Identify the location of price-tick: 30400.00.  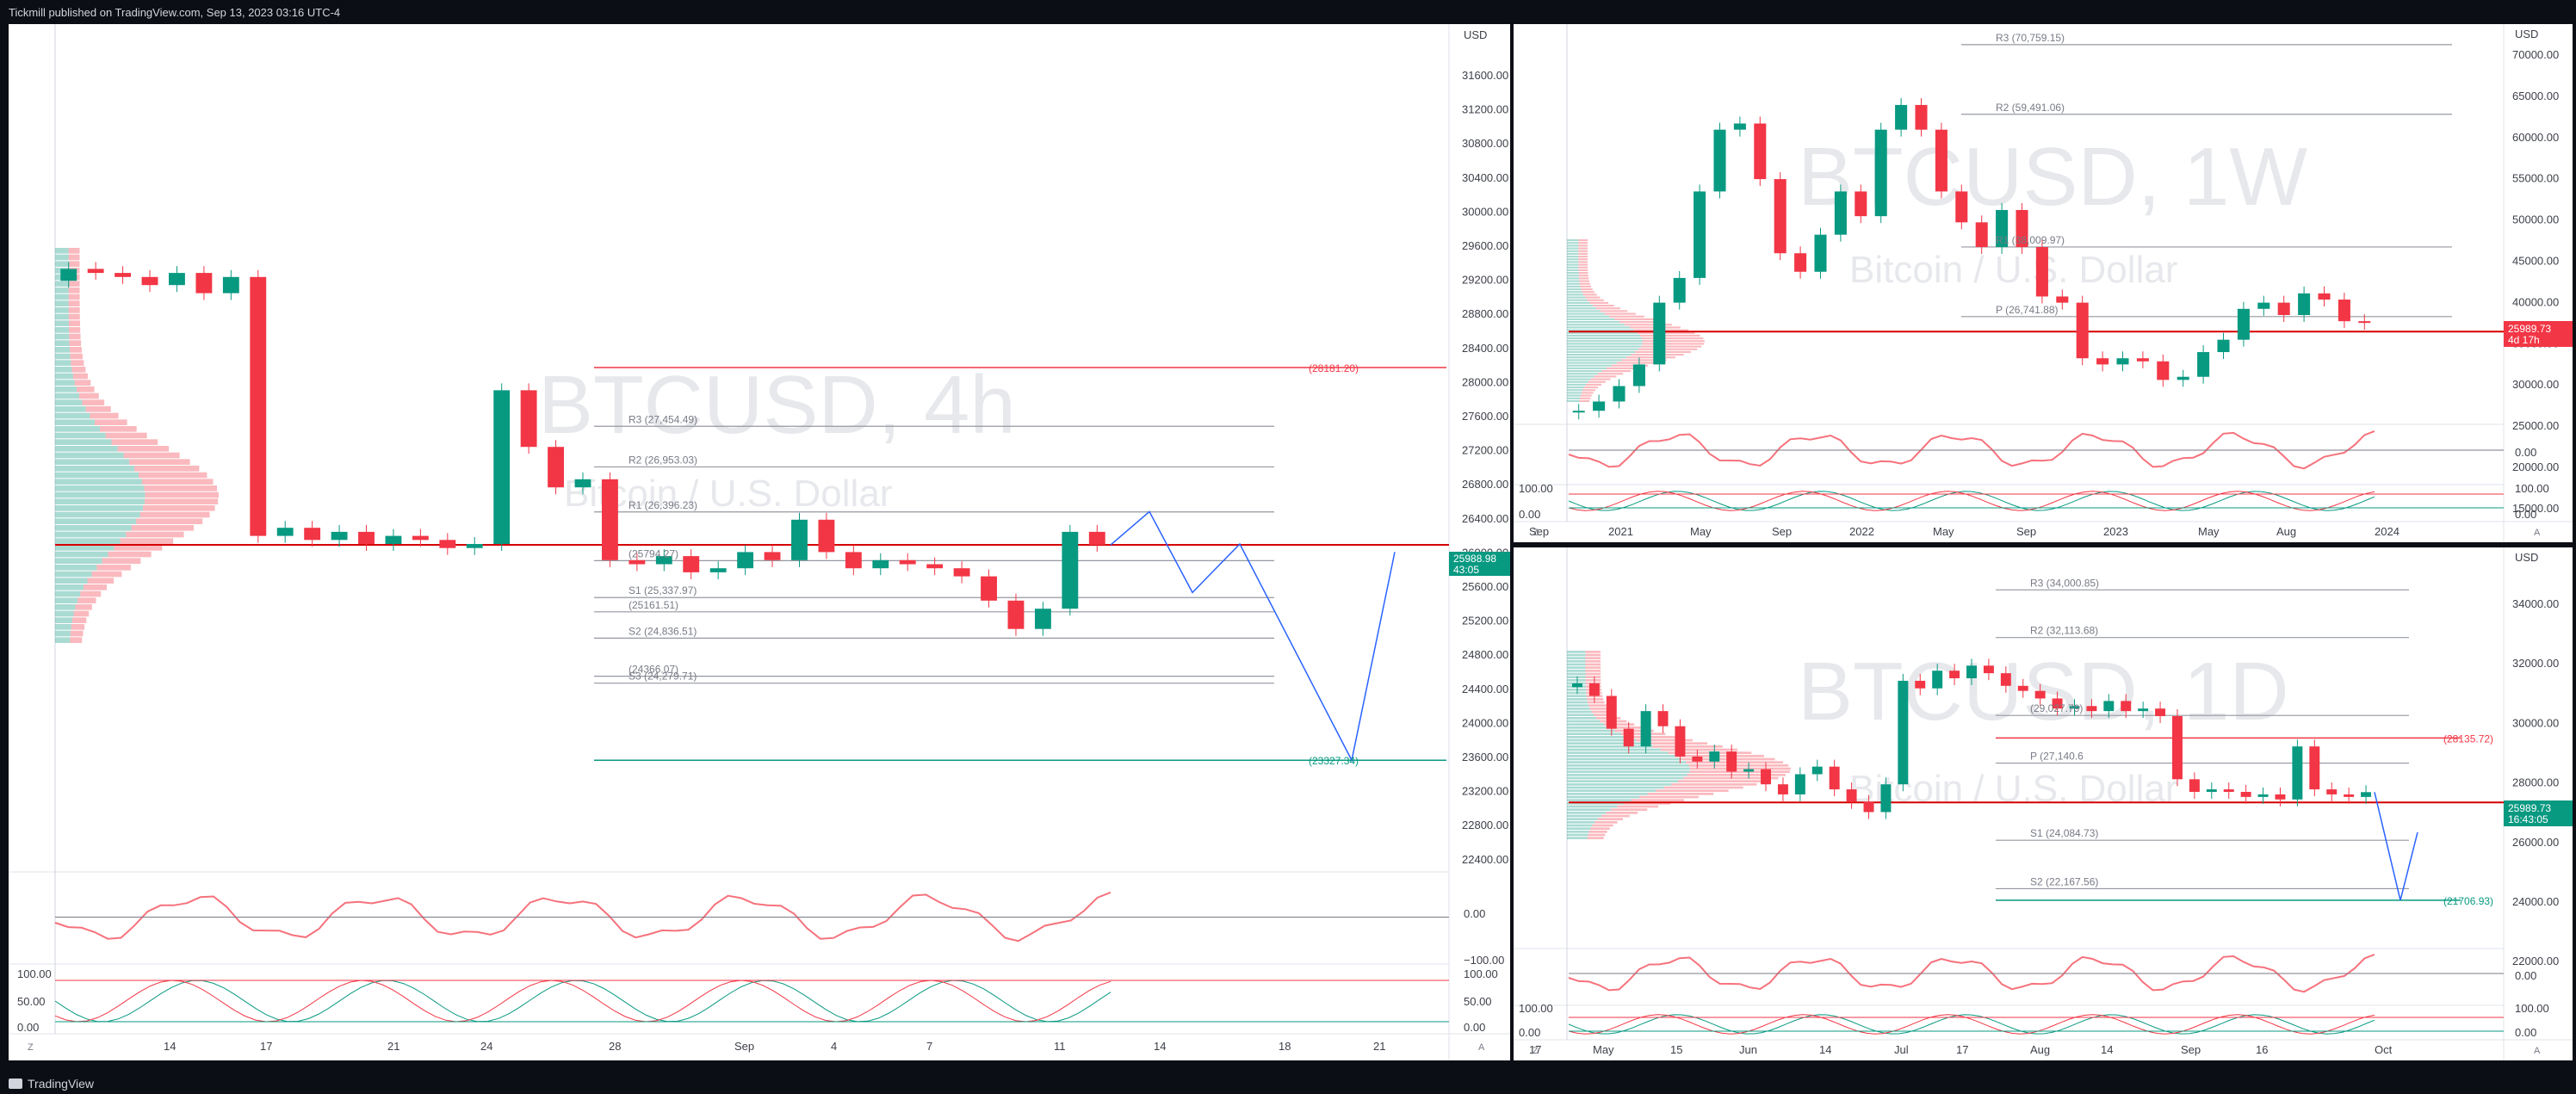
(1485, 177).